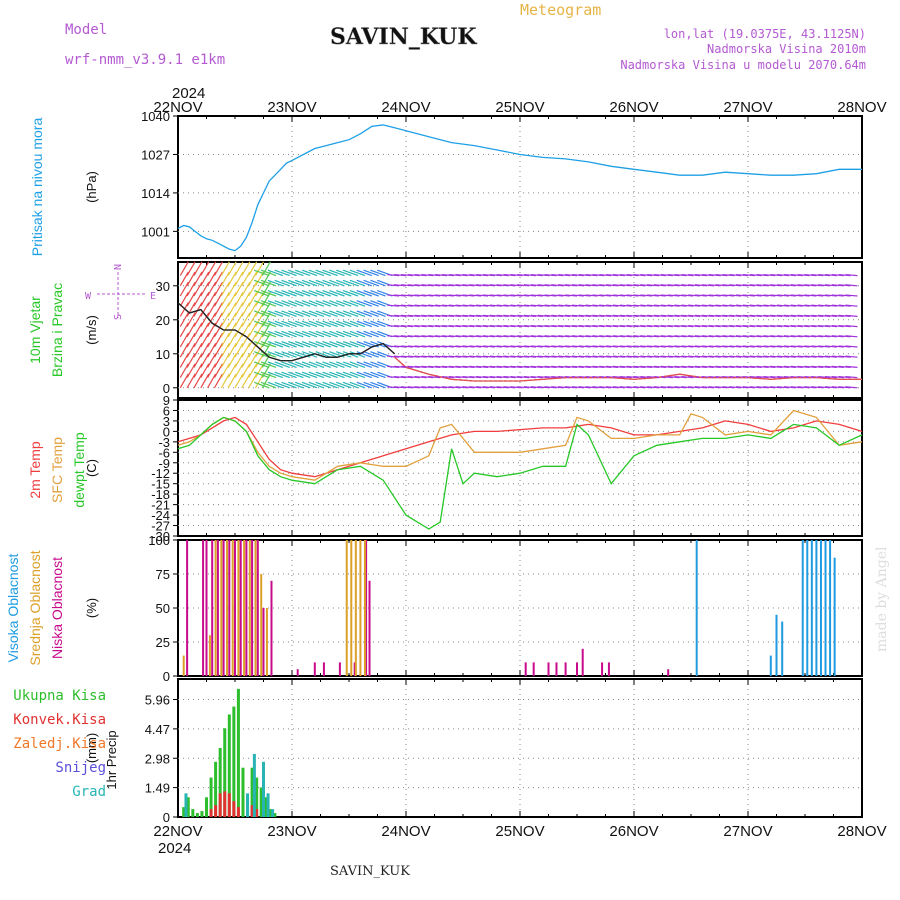 The height and width of the screenshot is (900, 900). What do you see at coordinates (160, 484) in the screenshot?
I see `temperature-ytick-label: -15` at bounding box center [160, 484].